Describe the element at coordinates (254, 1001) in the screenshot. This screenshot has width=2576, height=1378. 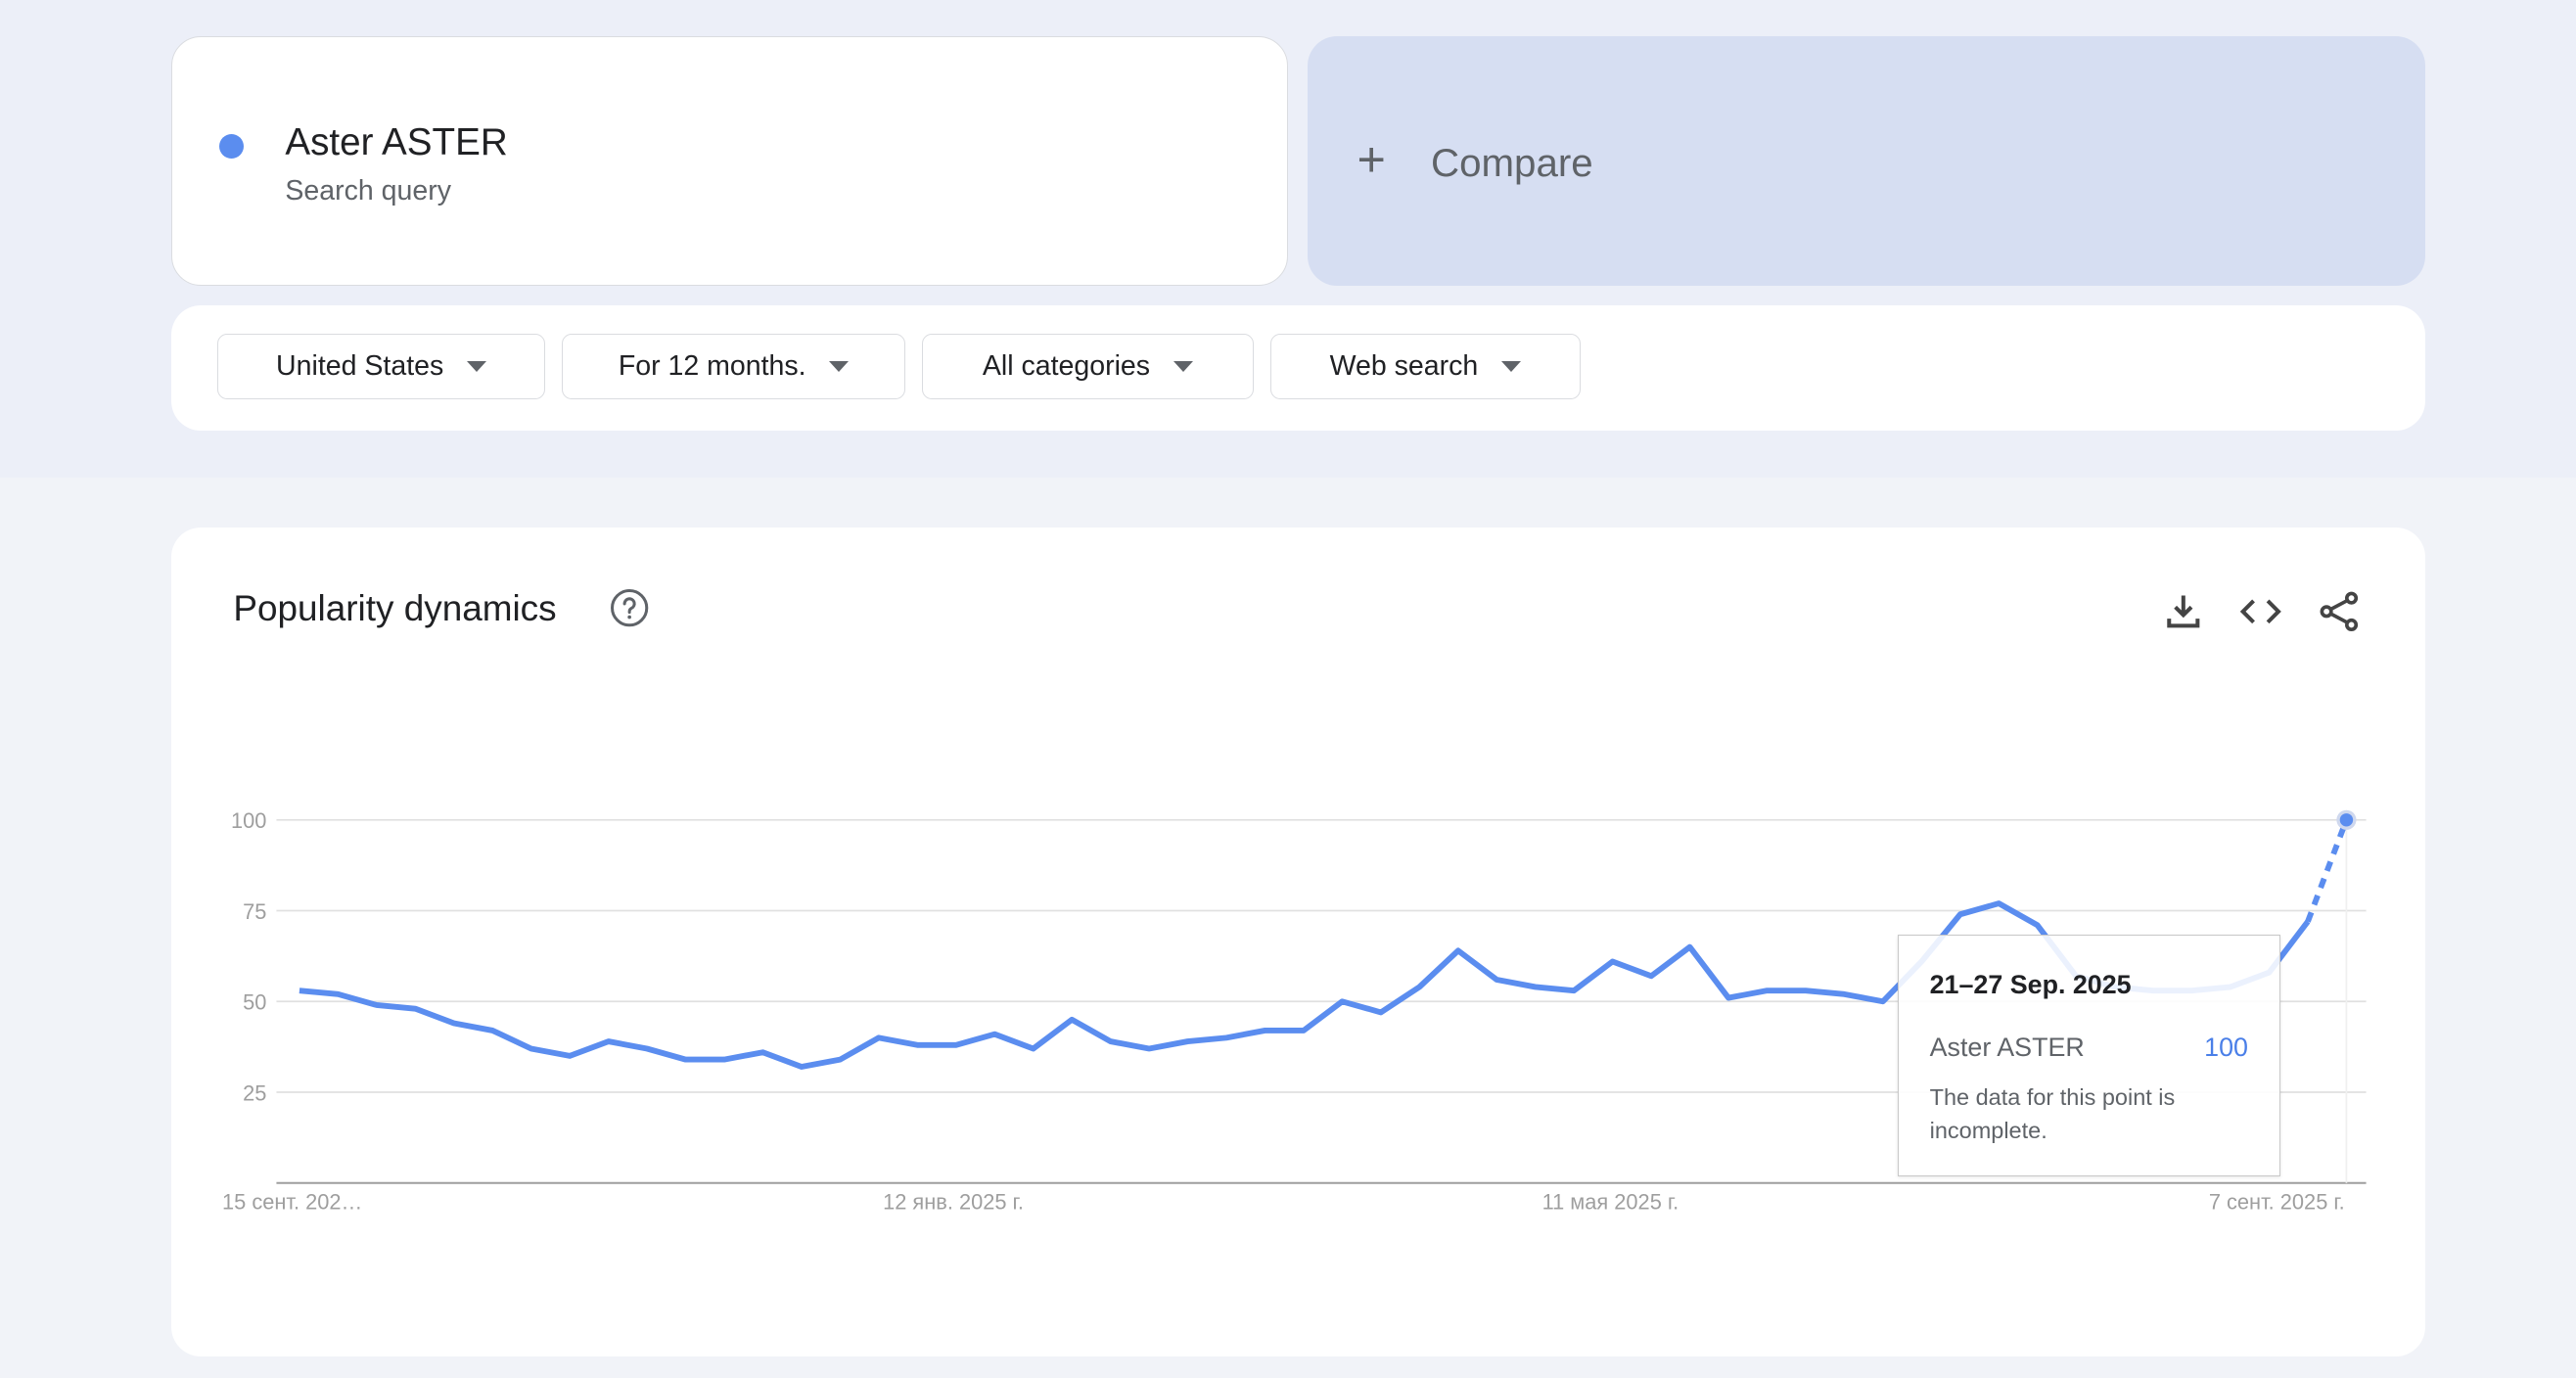
I see `y-tick-label: 50` at that location.